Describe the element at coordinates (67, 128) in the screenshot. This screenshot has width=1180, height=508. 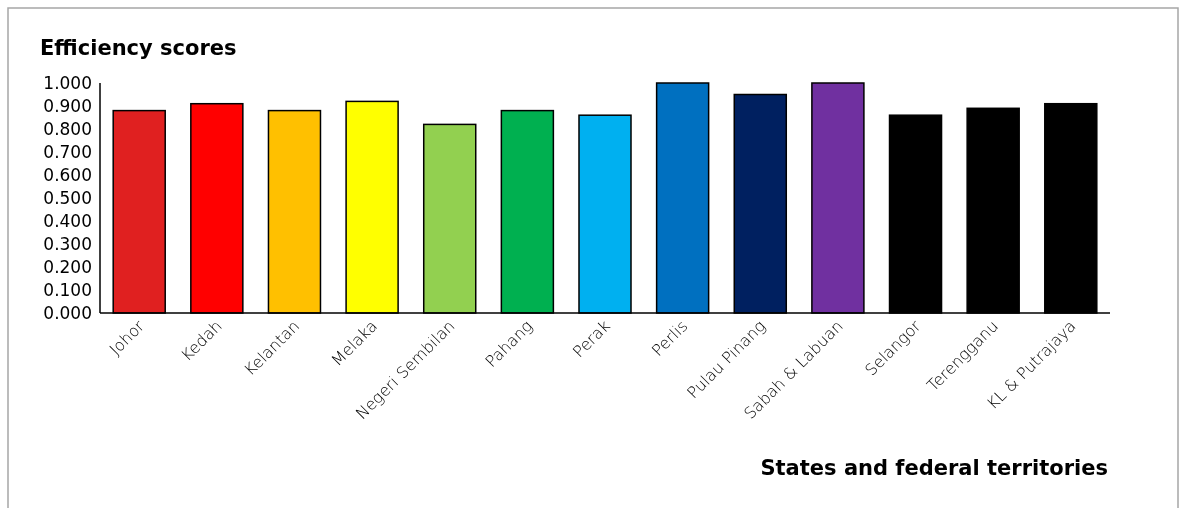
I see `y-tick-label: 0.800` at that location.